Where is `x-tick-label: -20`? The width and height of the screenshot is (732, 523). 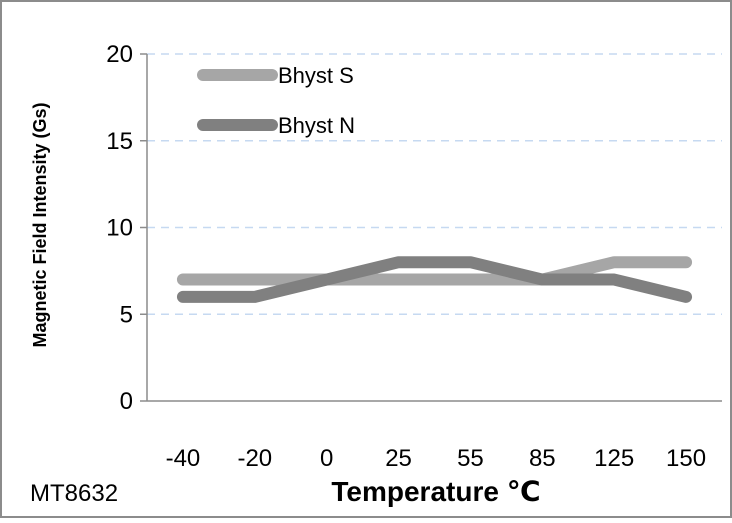
x-tick-label: -20 is located at coordinates (254, 458).